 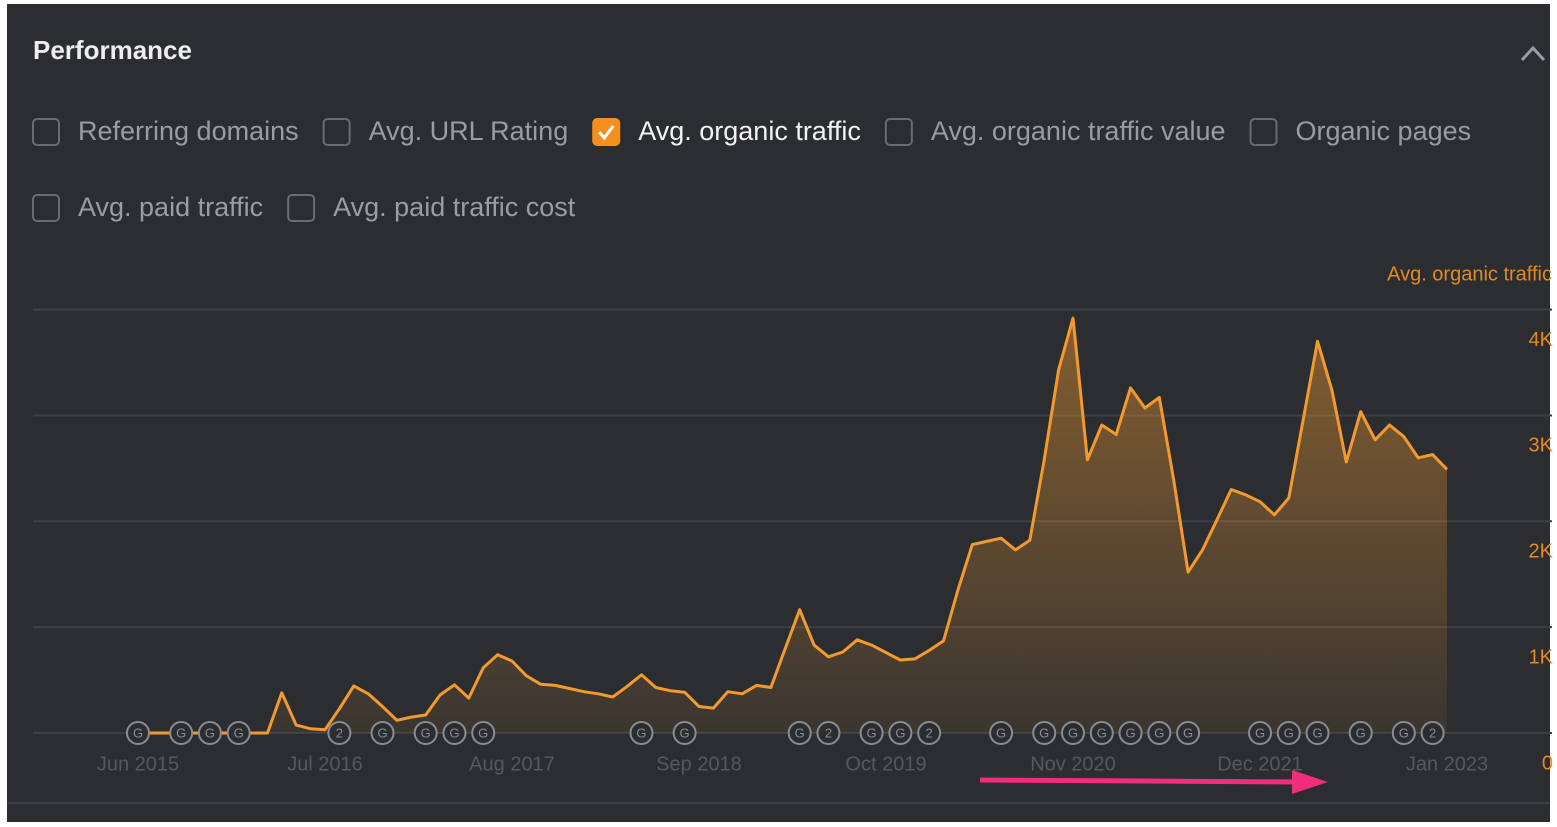 I want to click on checkbox-label: Avg. organic traffic, so click(x=749, y=131).